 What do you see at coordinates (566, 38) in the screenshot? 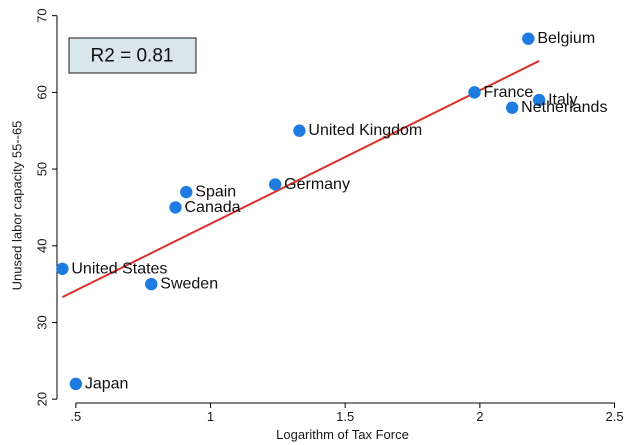
I see `point-label-belgium: Belgium` at bounding box center [566, 38].